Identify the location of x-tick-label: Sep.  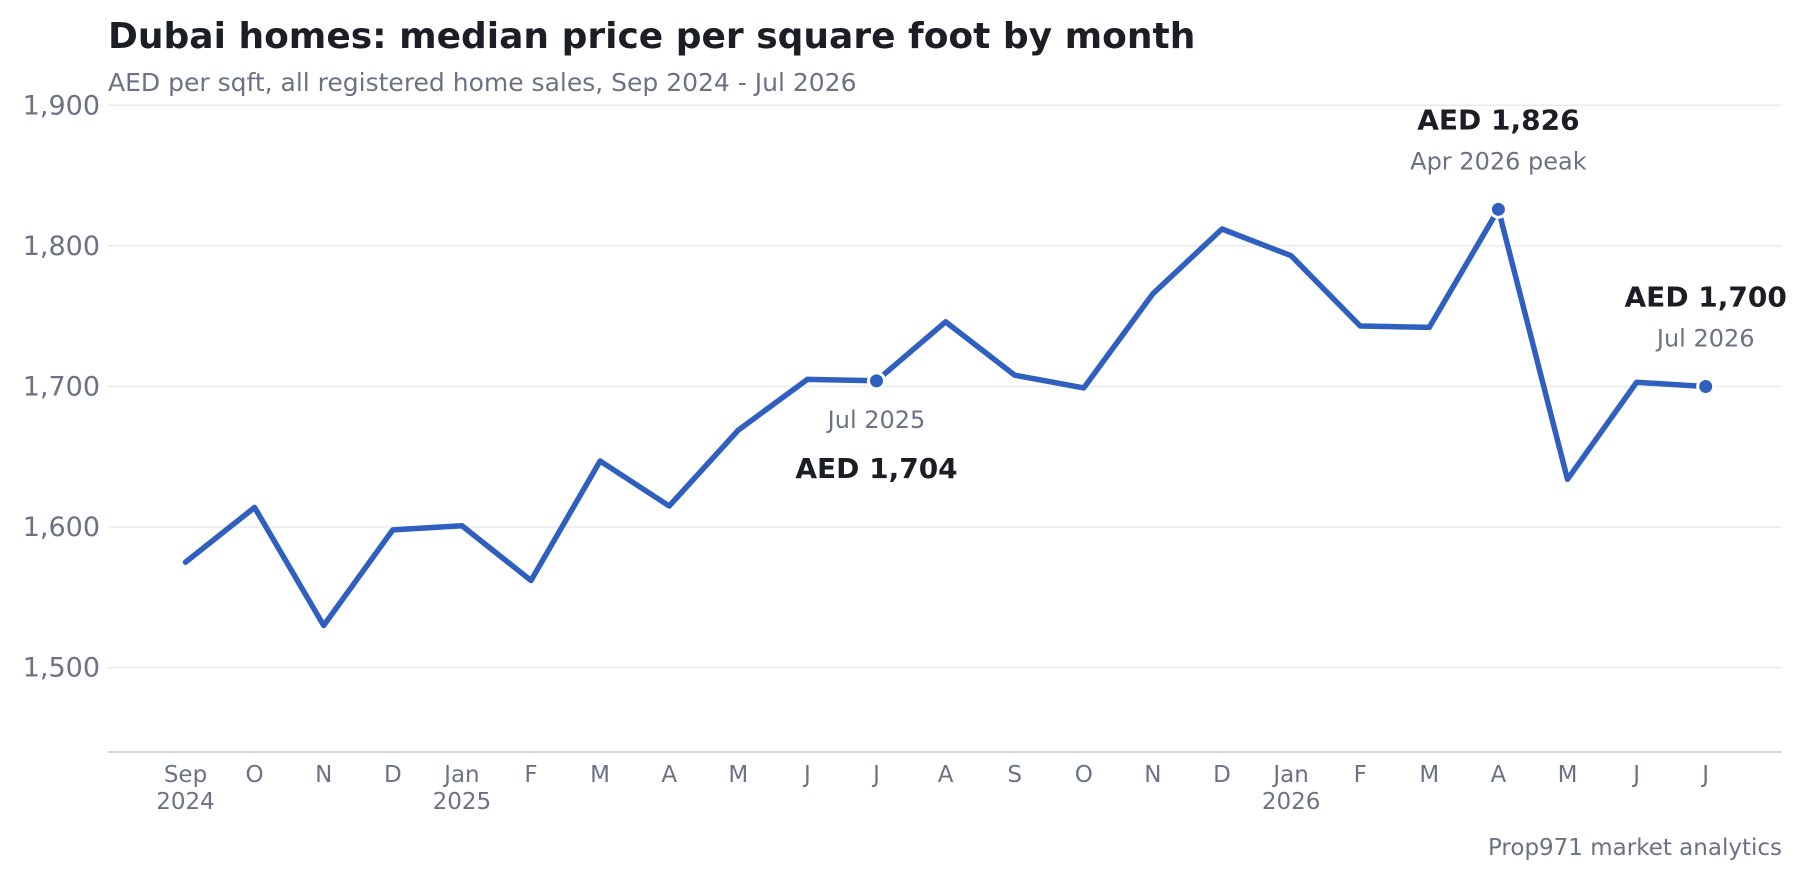
(185, 775).